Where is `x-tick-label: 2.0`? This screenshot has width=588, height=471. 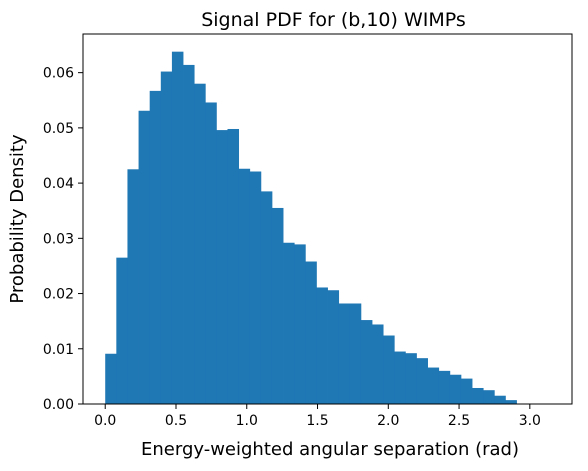 x-tick-label: 2.0 is located at coordinates (388, 421).